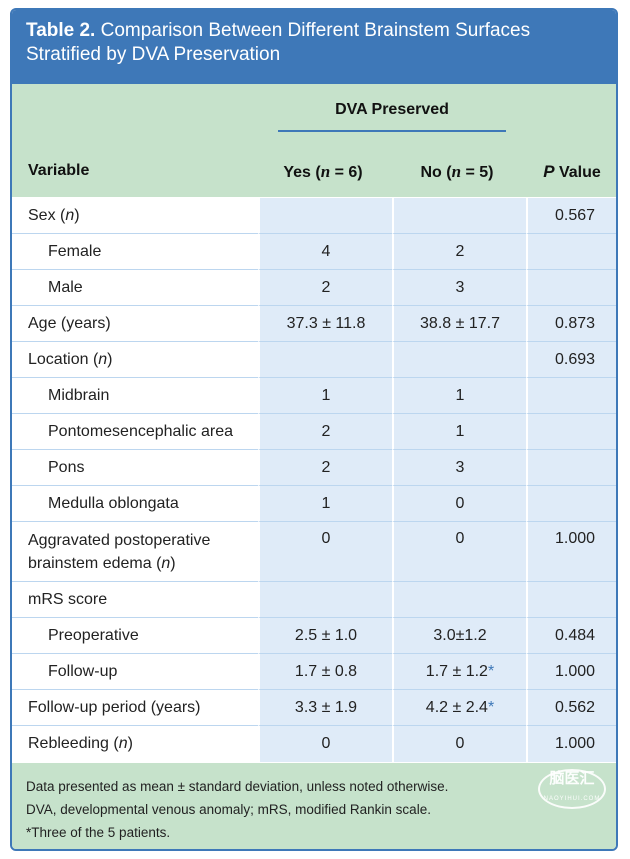 Image resolution: width=630 pixels, height=859 pixels. What do you see at coordinates (325, 672) in the screenshot?
I see `cell-yes: 1.7 ± 0.8` at bounding box center [325, 672].